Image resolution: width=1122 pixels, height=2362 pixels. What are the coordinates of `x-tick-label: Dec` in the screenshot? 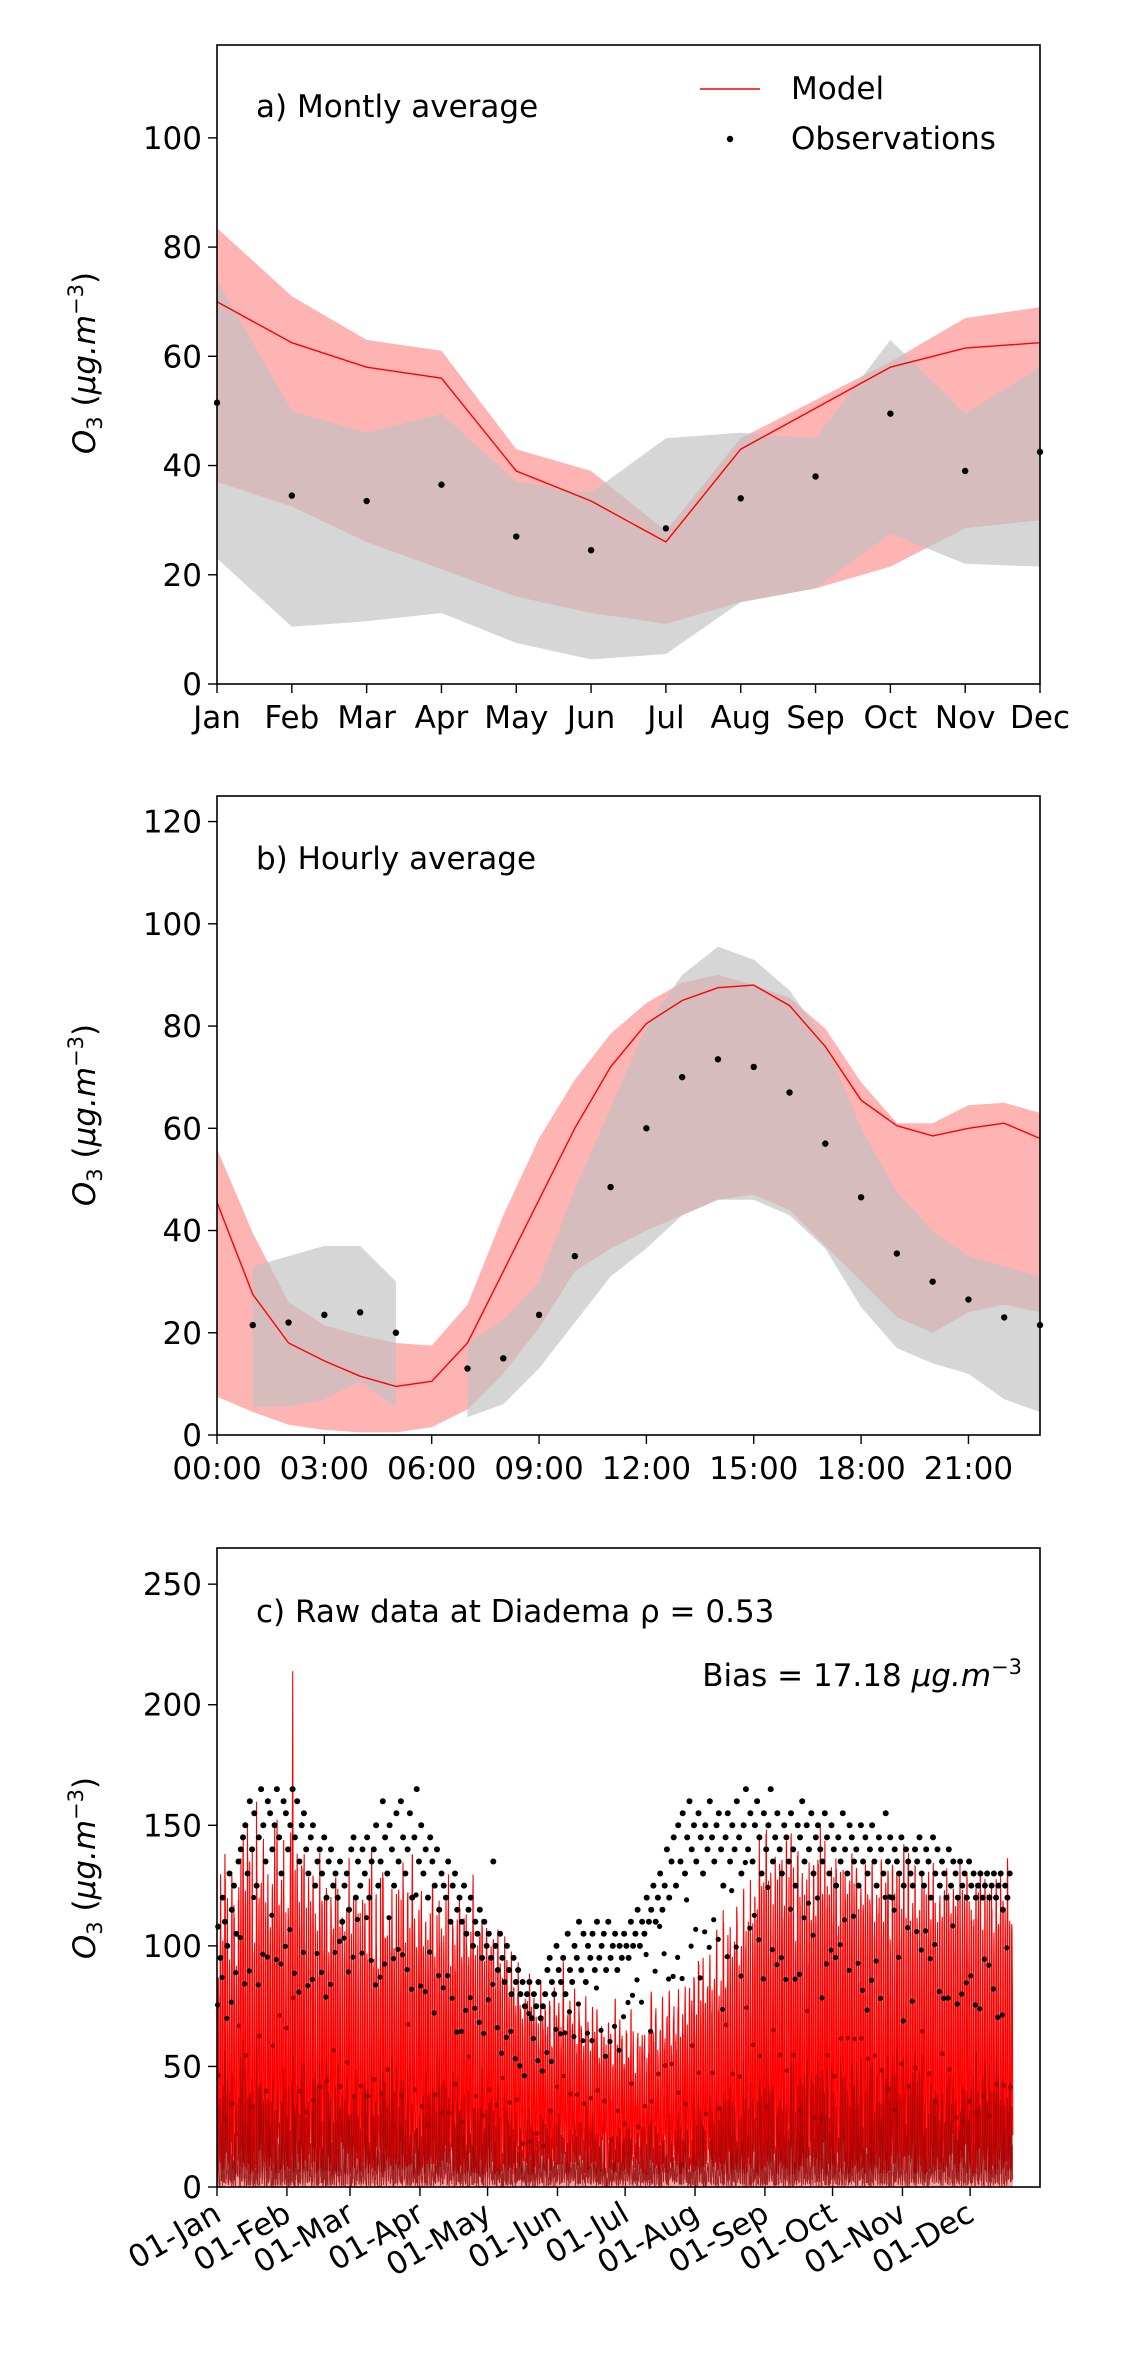 It's located at (1040, 718).